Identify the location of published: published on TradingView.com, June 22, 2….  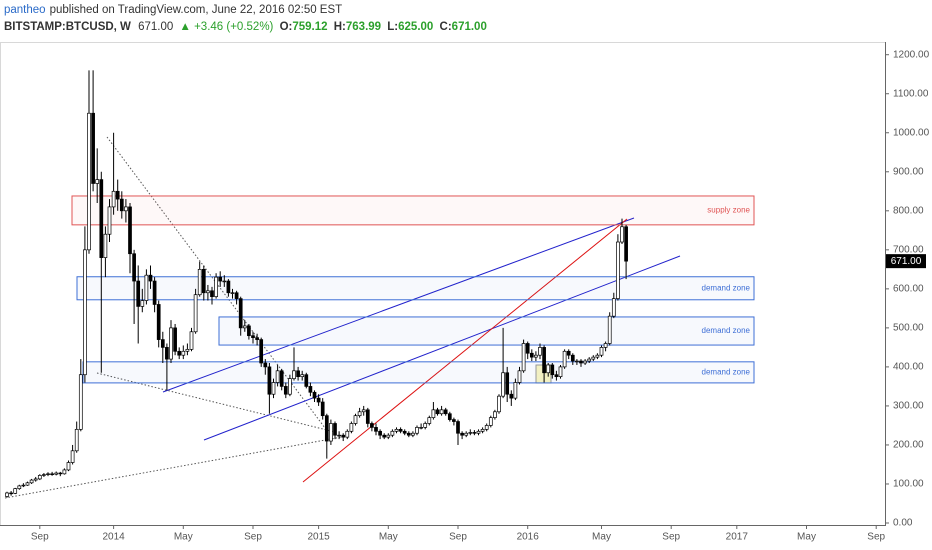
(196, 10).